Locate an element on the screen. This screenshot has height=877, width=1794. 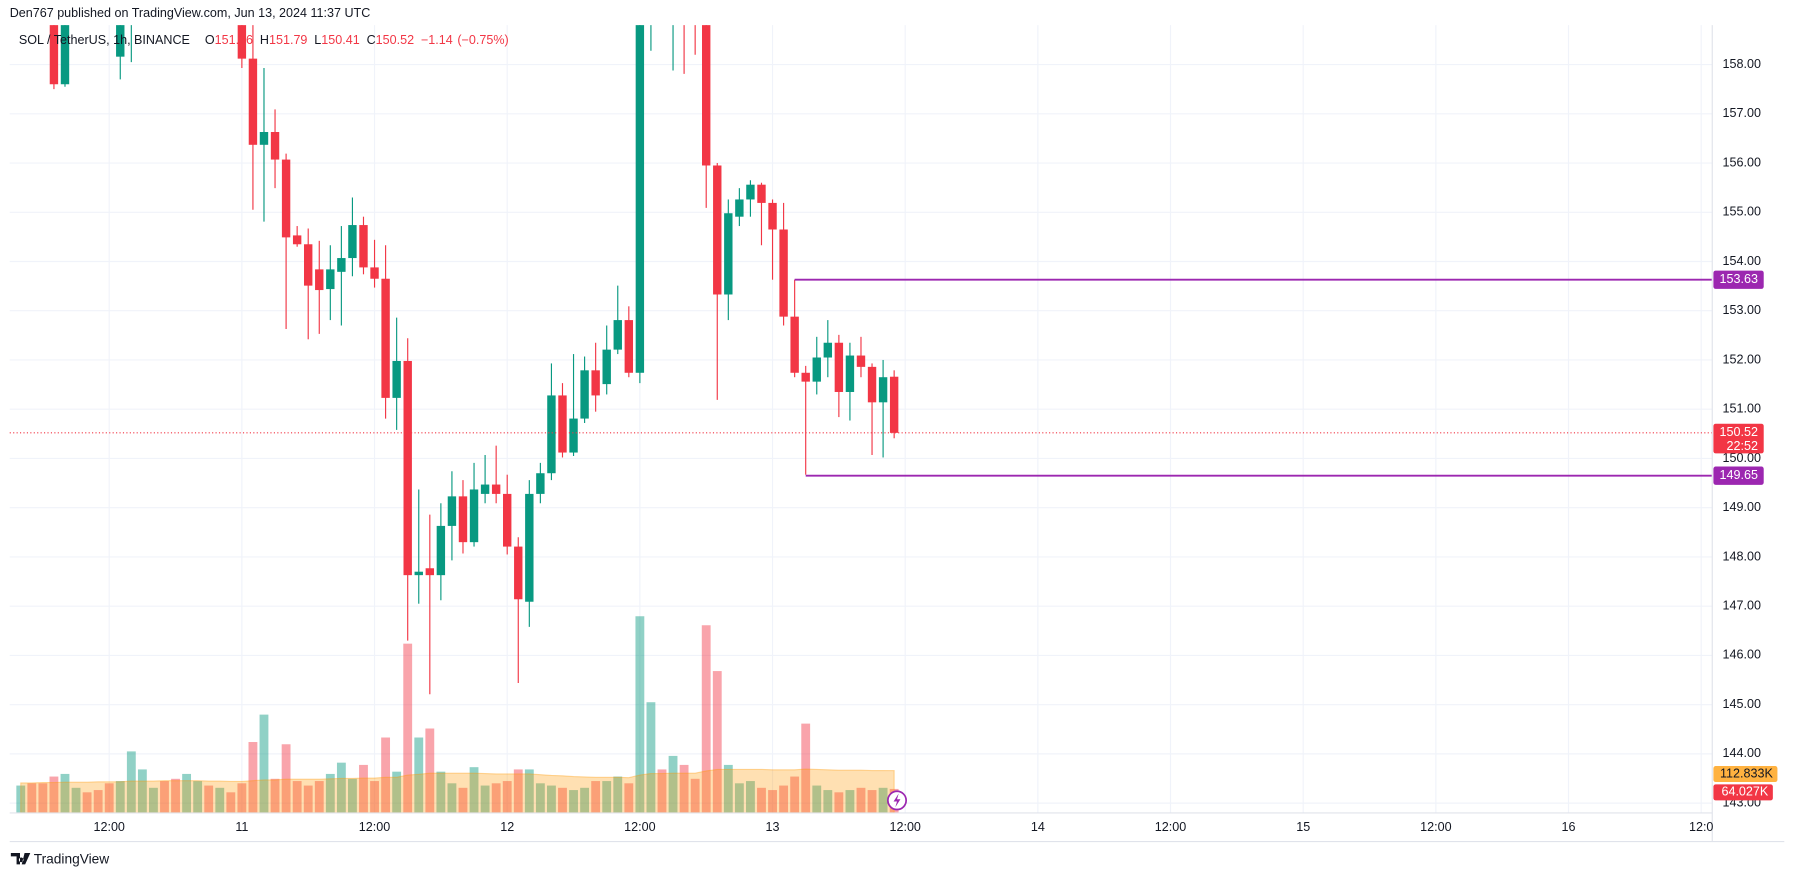
y-tick-label: 144.00 is located at coordinates (1742, 753).